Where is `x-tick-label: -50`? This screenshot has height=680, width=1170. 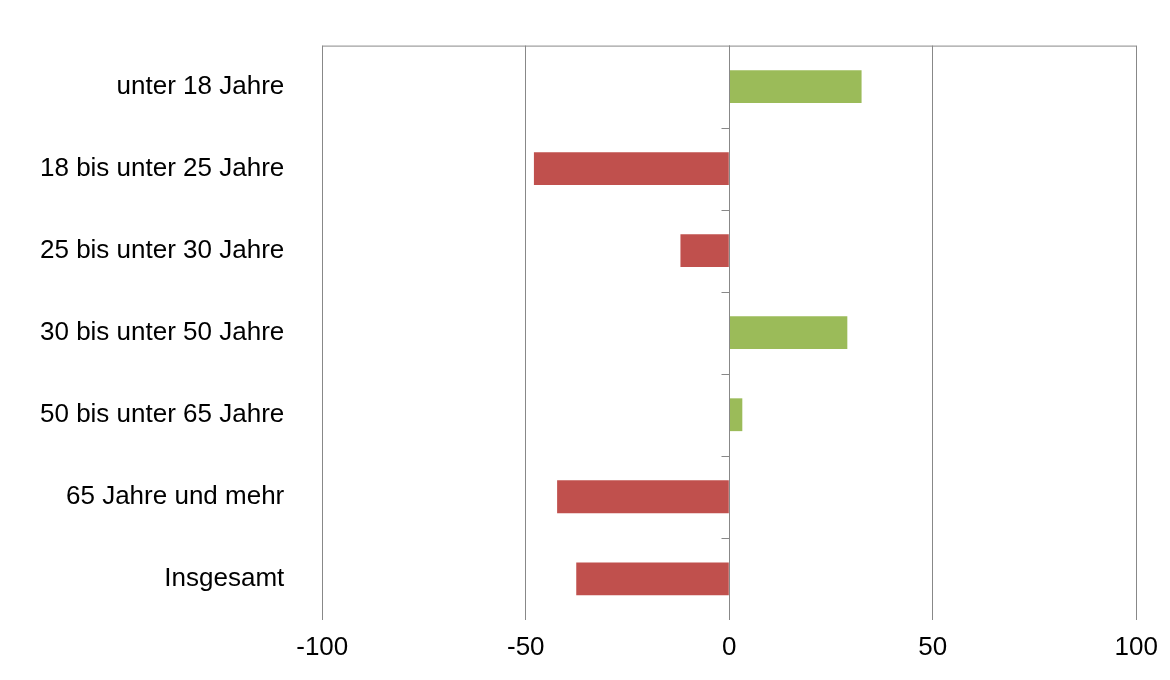
x-tick-label: -50 is located at coordinates (525, 645).